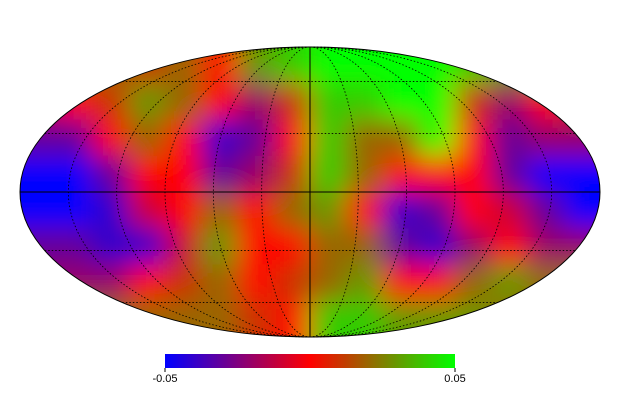 Image resolution: width=620 pixels, height=414 pixels. What do you see at coordinates (310, 361) in the screenshot?
I see `colorbar` at bounding box center [310, 361].